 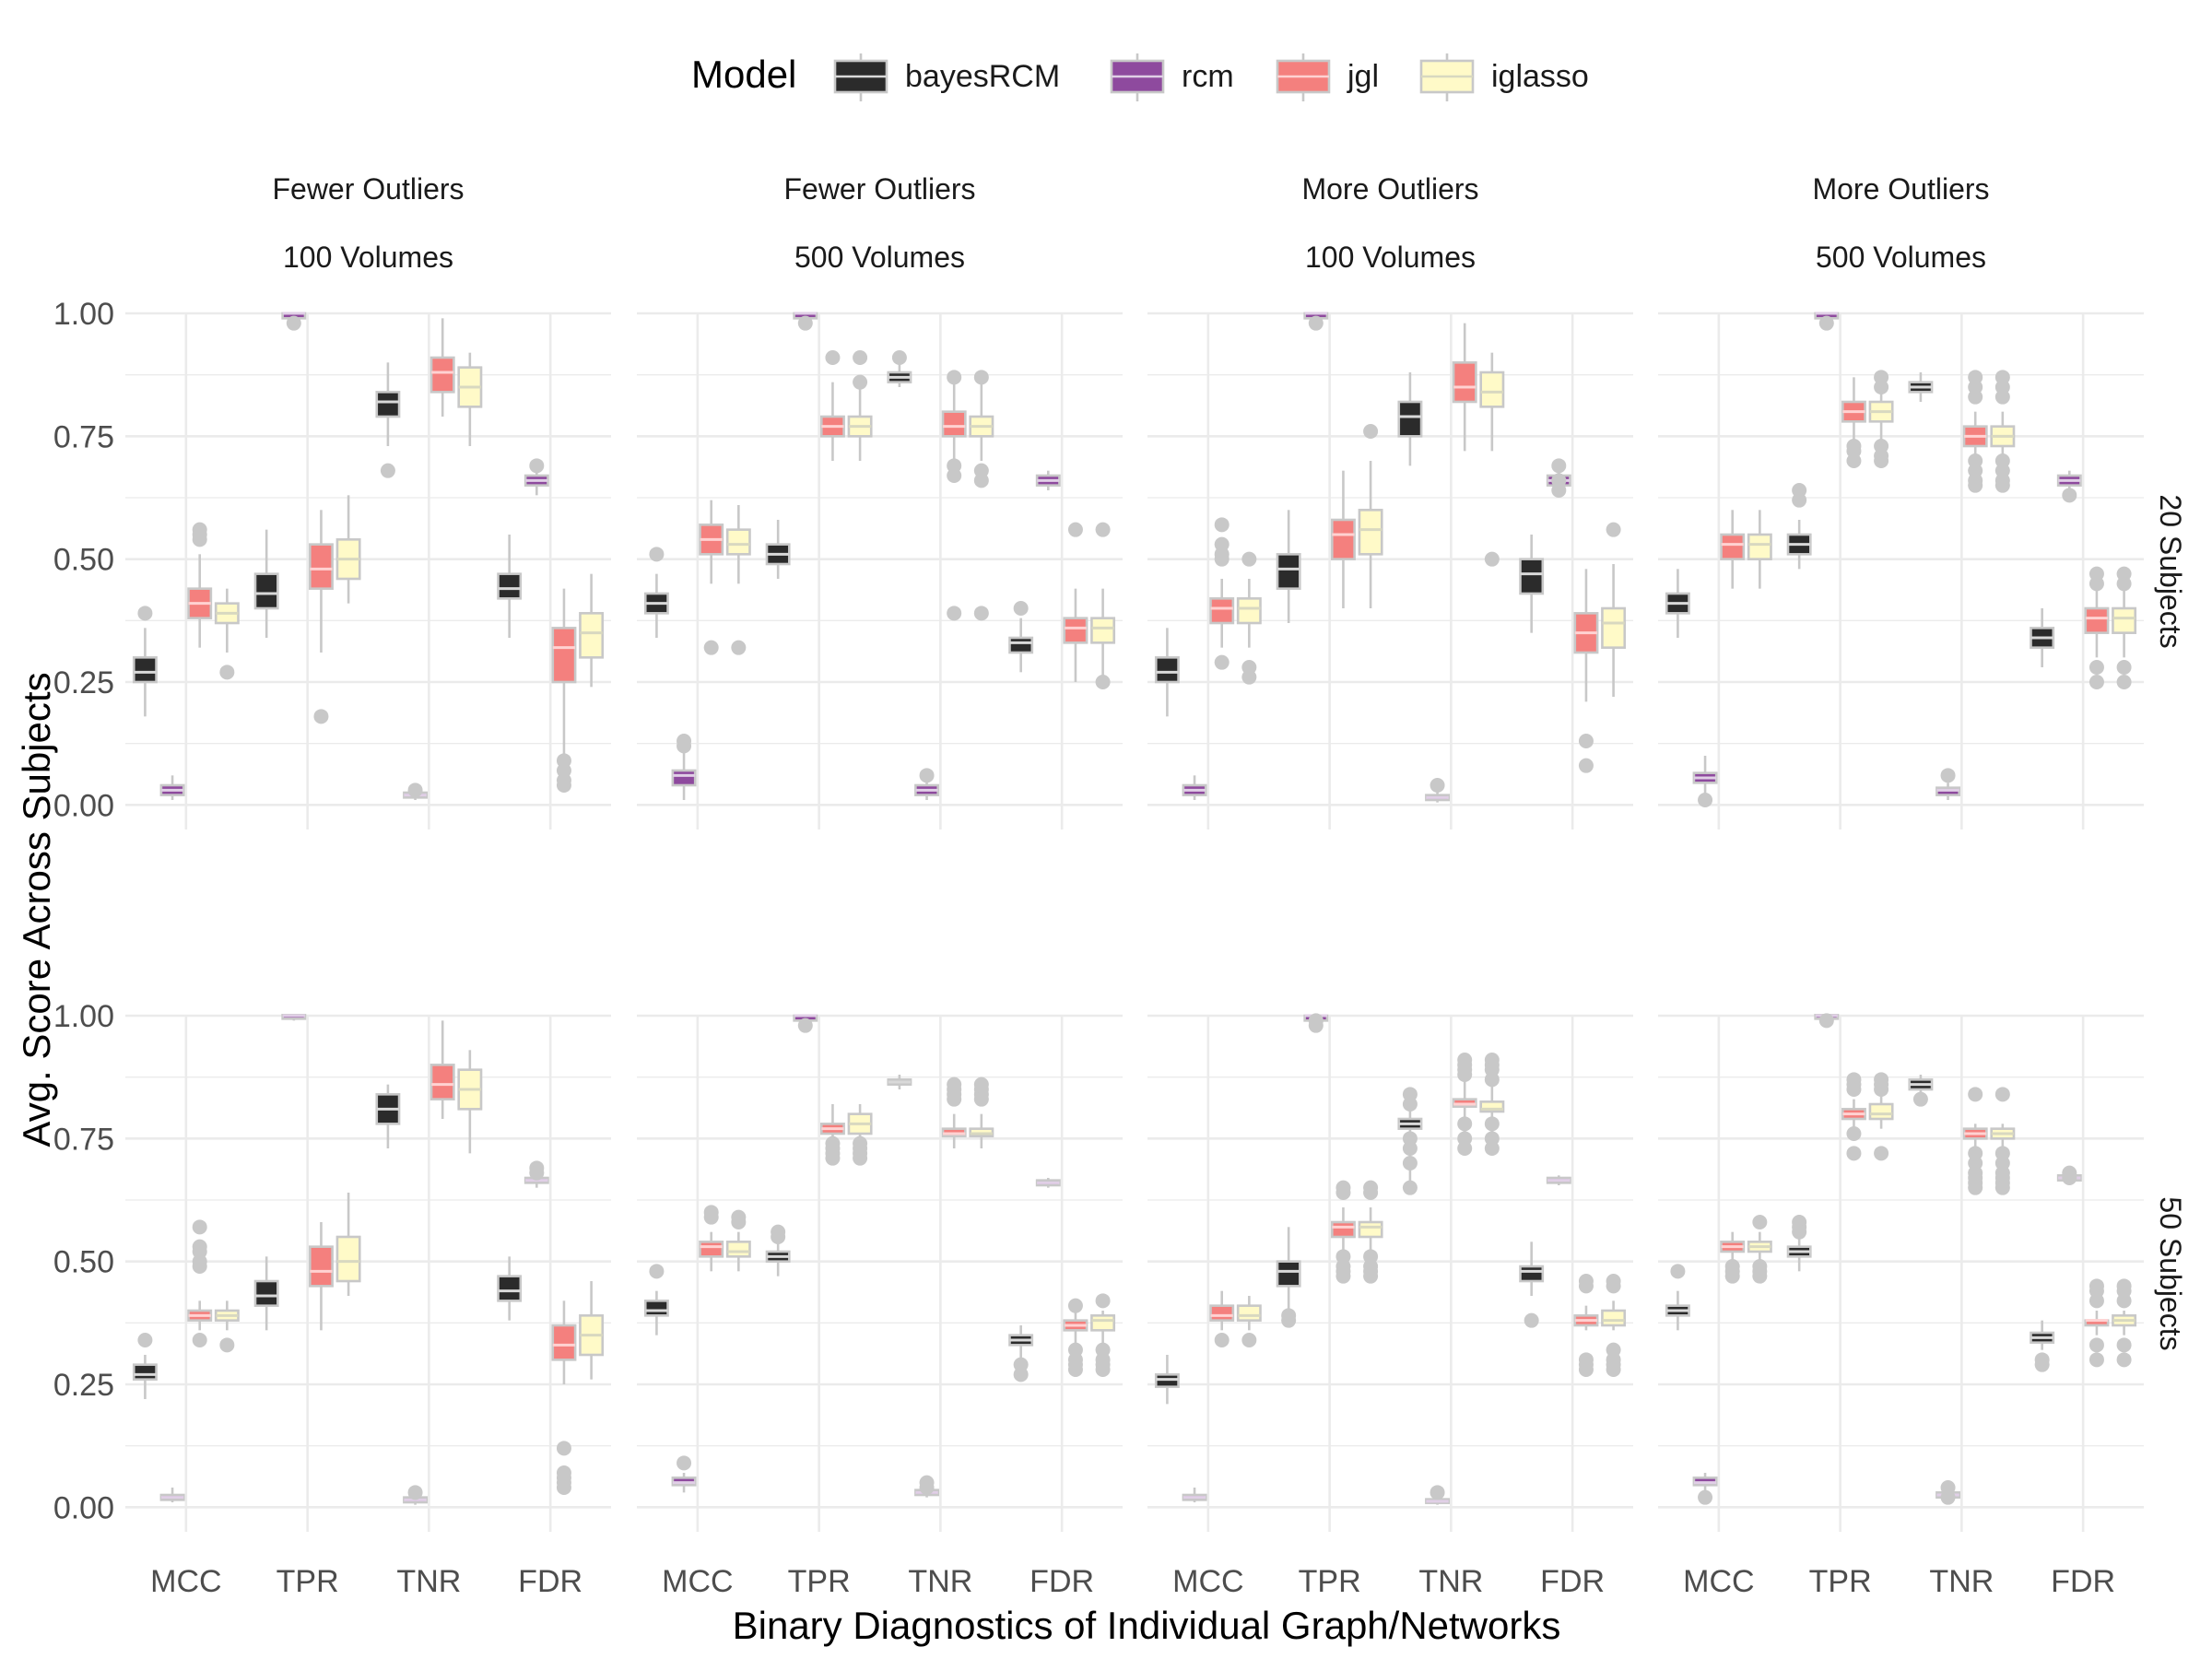 I want to click on y-tick-label: 0.50, so click(x=83, y=560).